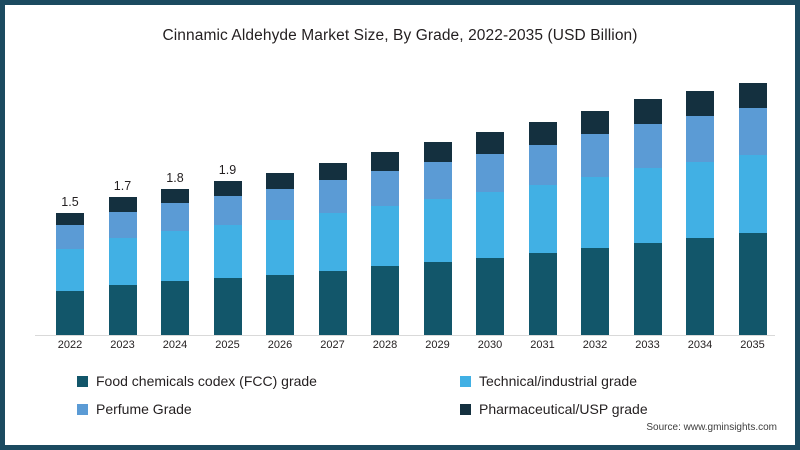 The height and width of the screenshot is (450, 800). Describe the element at coordinates (70, 345) in the screenshot. I see `x-tick-2022: 2022` at that location.